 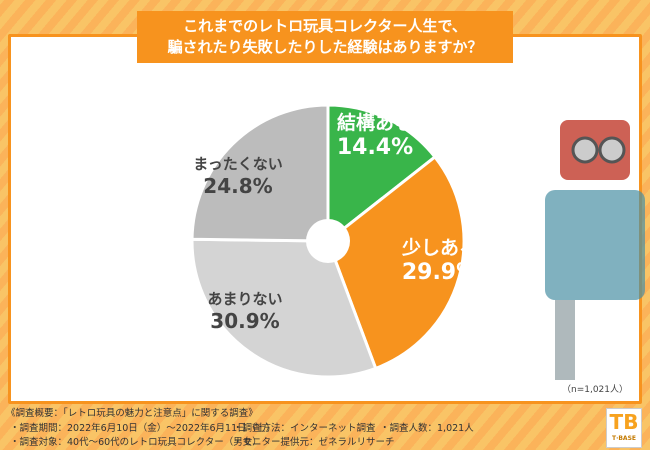 I want to click on slice-label: あまりない 30.9%, so click(x=245, y=310).